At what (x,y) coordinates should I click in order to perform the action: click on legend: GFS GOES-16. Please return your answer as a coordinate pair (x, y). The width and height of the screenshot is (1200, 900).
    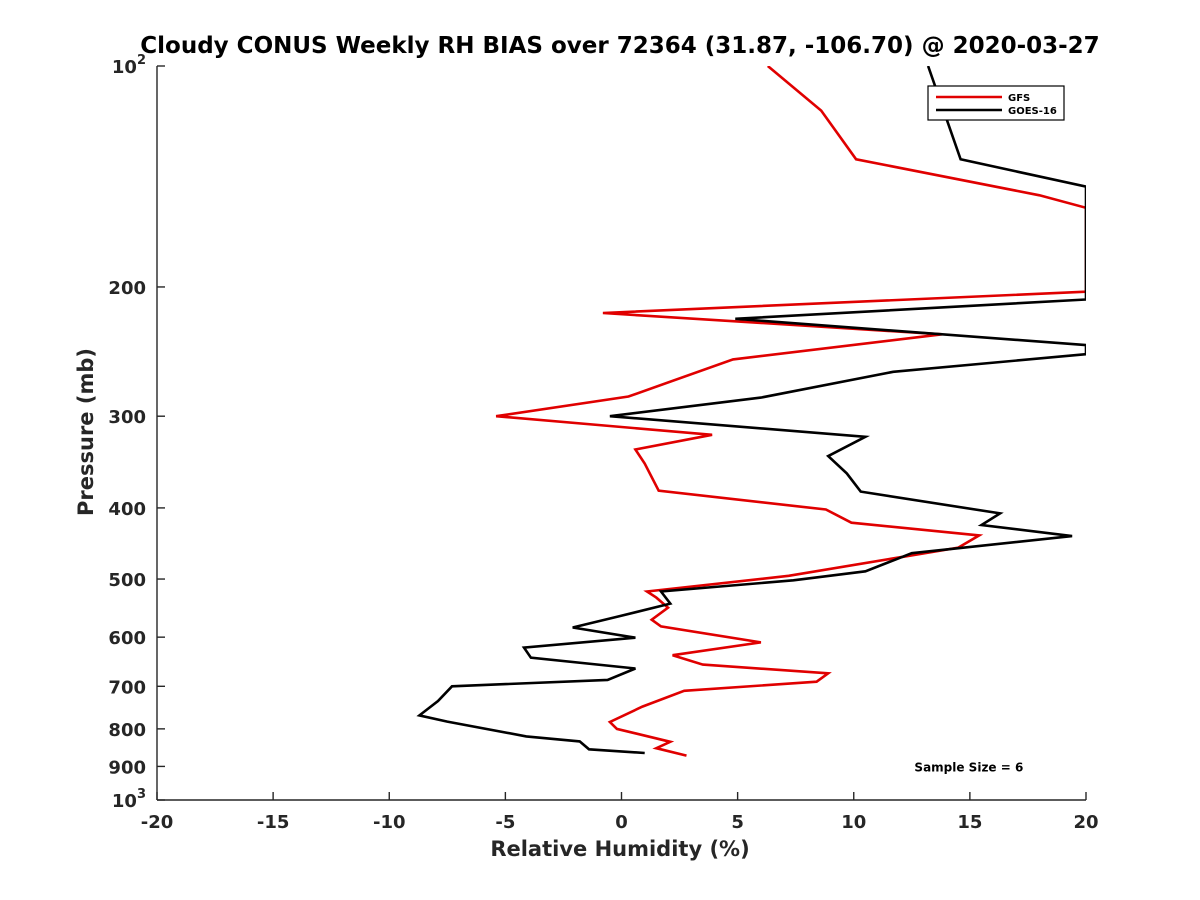
    Looking at the image, I should click on (996, 103).